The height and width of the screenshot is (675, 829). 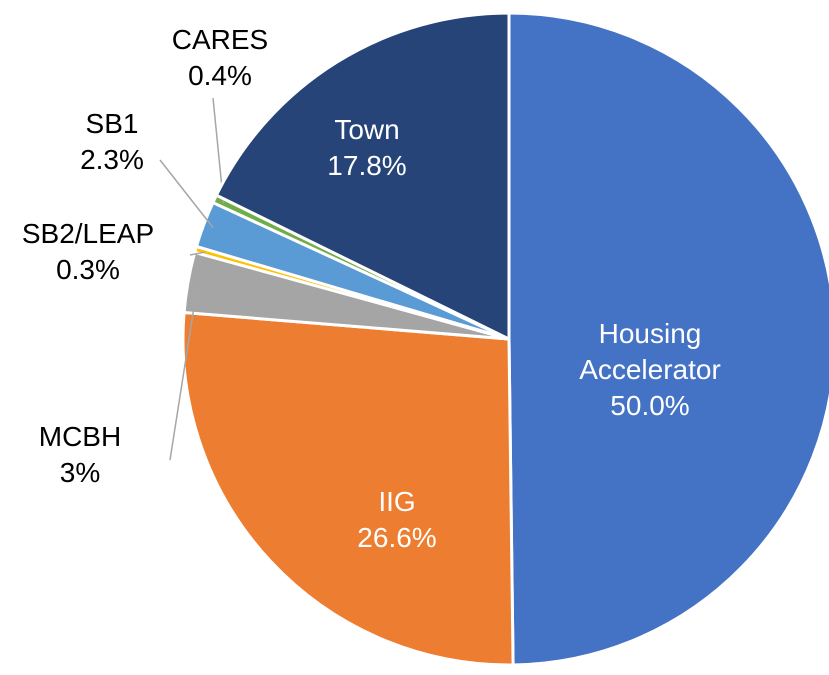 What do you see at coordinates (112, 123) in the screenshot?
I see `category-label: SB1` at bounding box center [112, 123].